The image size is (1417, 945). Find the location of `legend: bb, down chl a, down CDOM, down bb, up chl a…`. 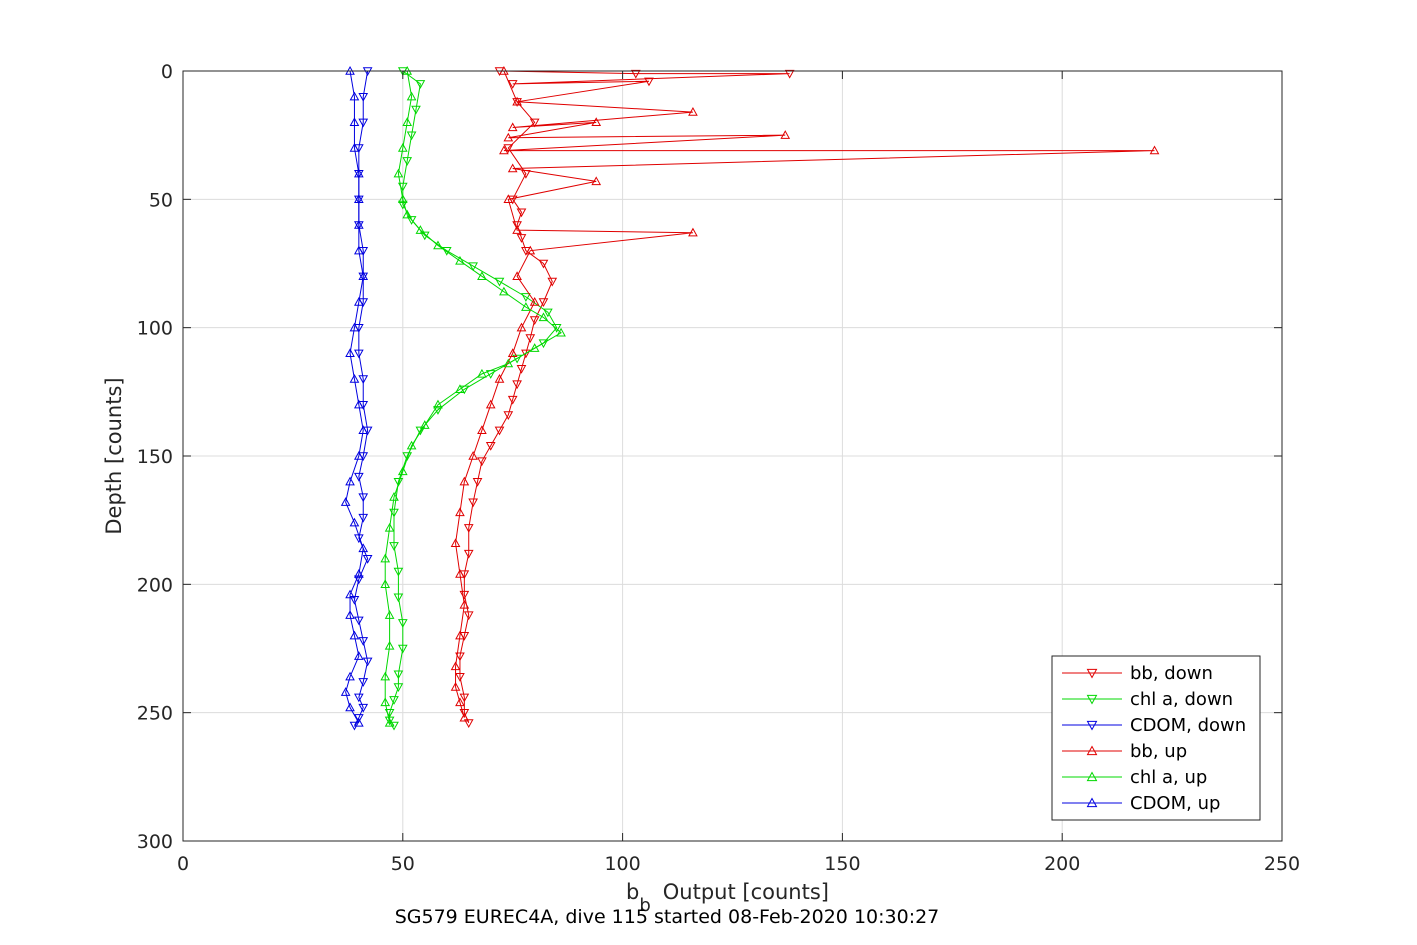

legend: bb, down chl a, down CDOM, down bb, up chl a… is located at coordinates (1156, 738).